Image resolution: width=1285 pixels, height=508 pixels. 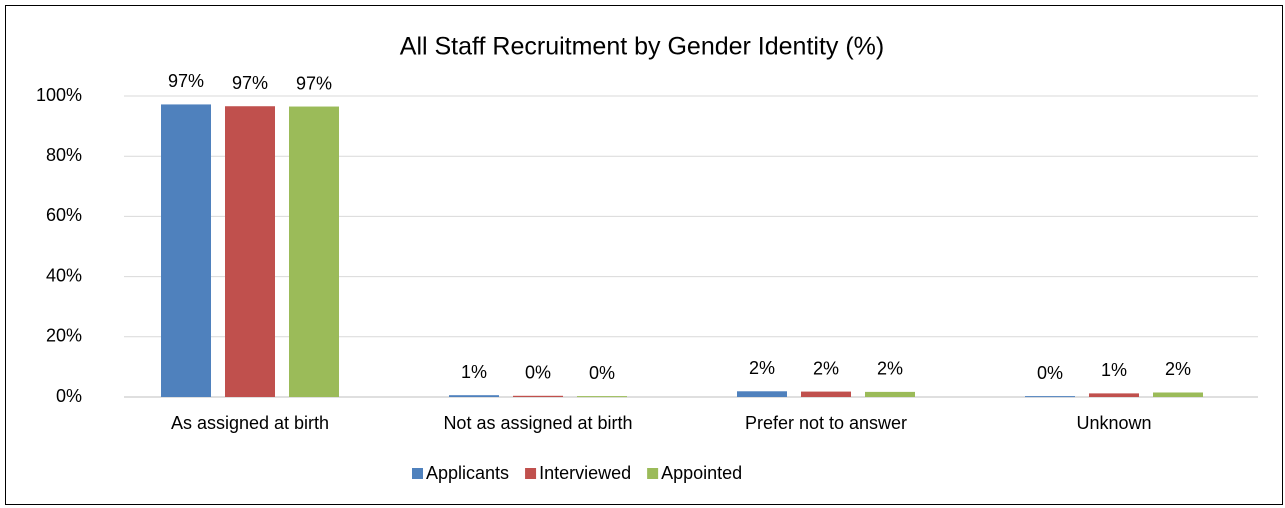 What do you see at coordinates (467, 473) in the screenshot?
I see `legend-label: Applicants` at bounding box center [467, 473].